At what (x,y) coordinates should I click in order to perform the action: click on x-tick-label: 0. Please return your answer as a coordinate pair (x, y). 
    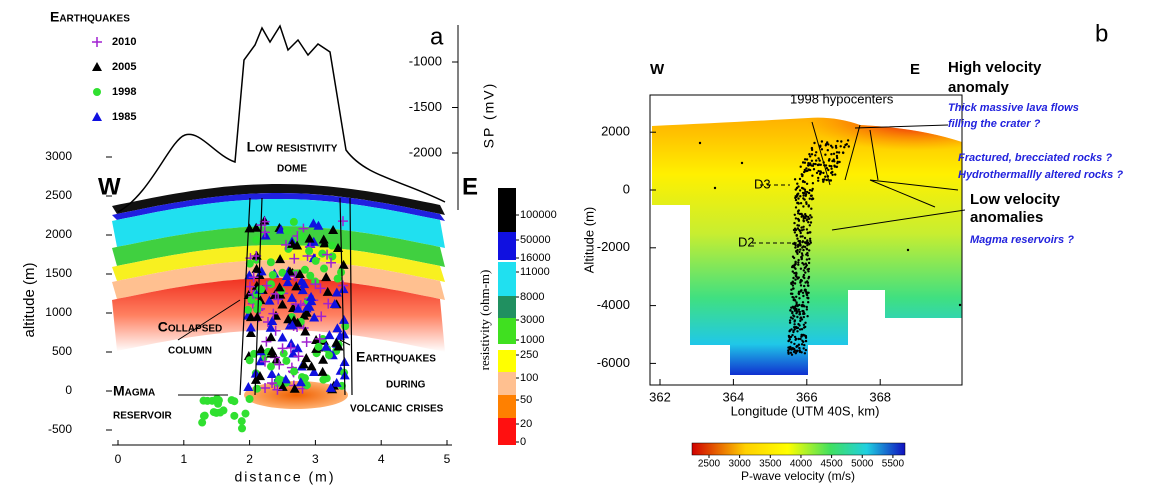
    Looking at the image, I should click on (118, 459).